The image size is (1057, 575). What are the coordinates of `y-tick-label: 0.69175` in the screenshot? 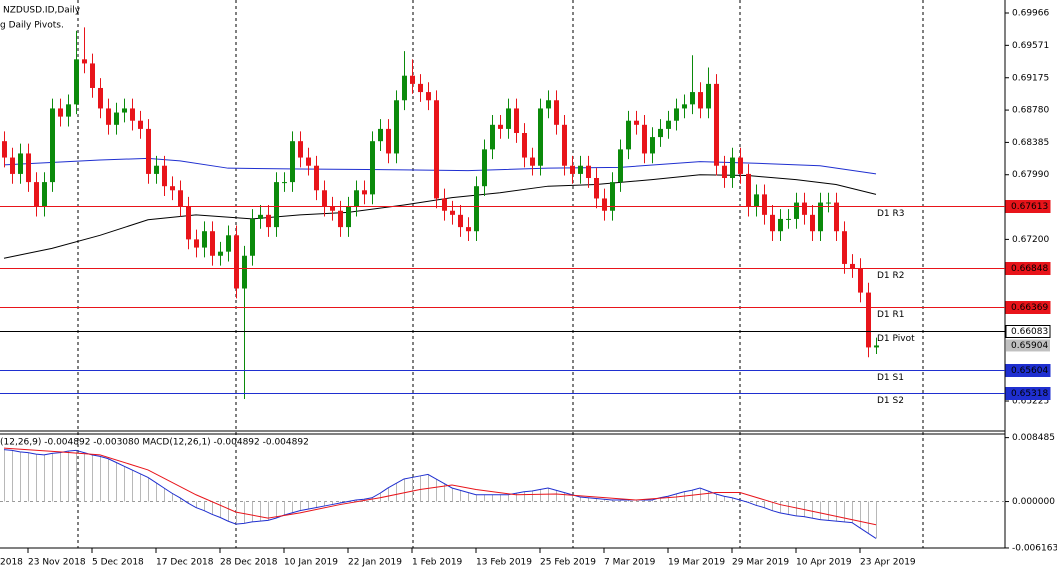 It's located at (1030, 78).